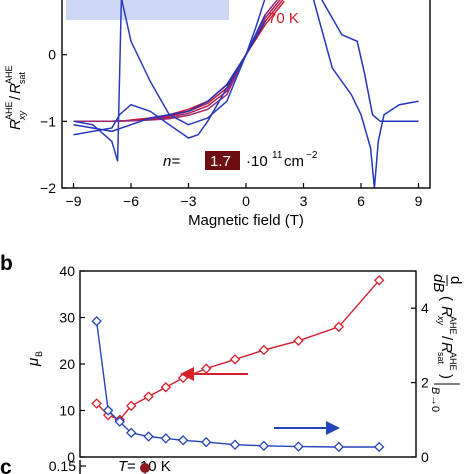 The height and width of the screenshot is (474, 474). What do you see at coordinates (147, 10) in the screenshot?
I see `legend-band` at bounding box center [147, 10].